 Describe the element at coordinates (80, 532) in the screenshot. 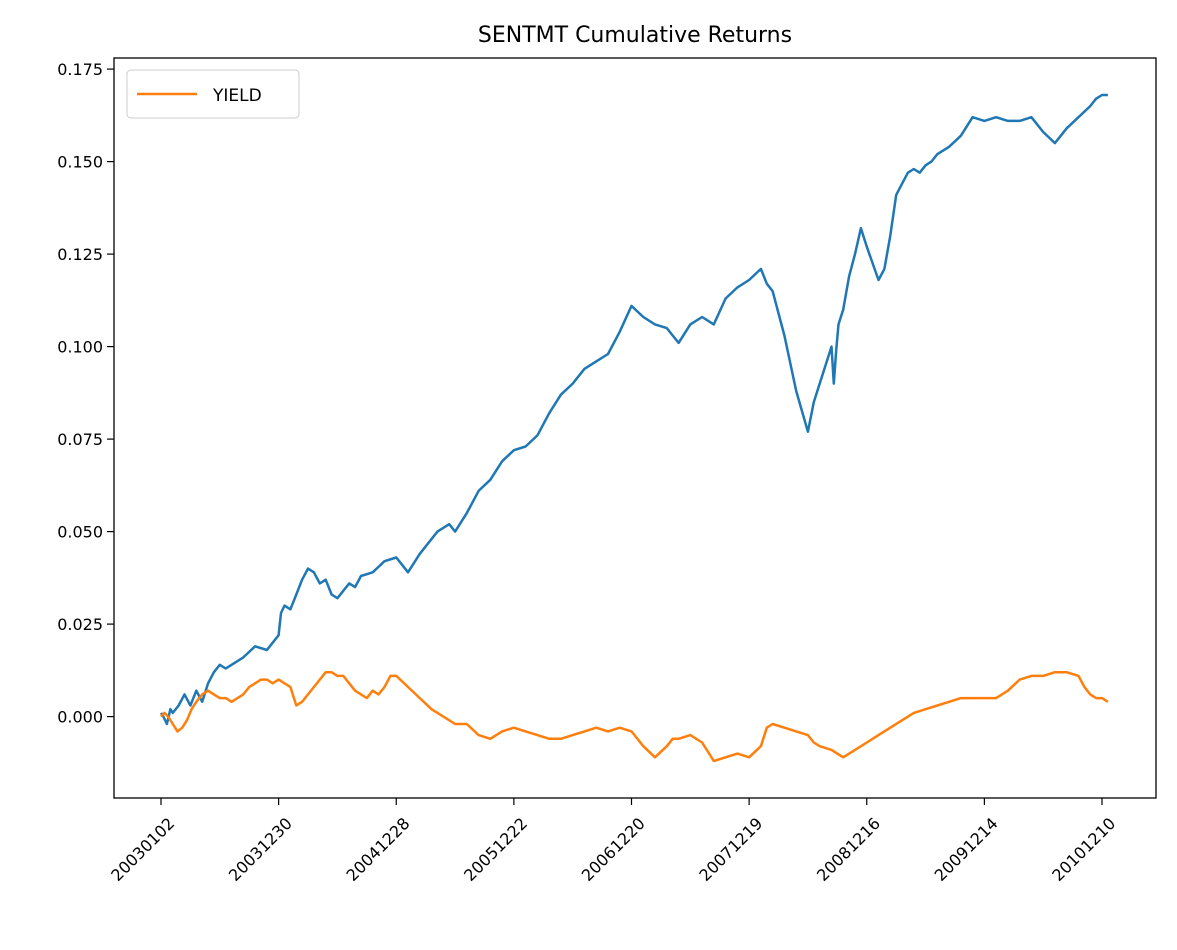

I see `y-tick-label: 0.050` at that location.